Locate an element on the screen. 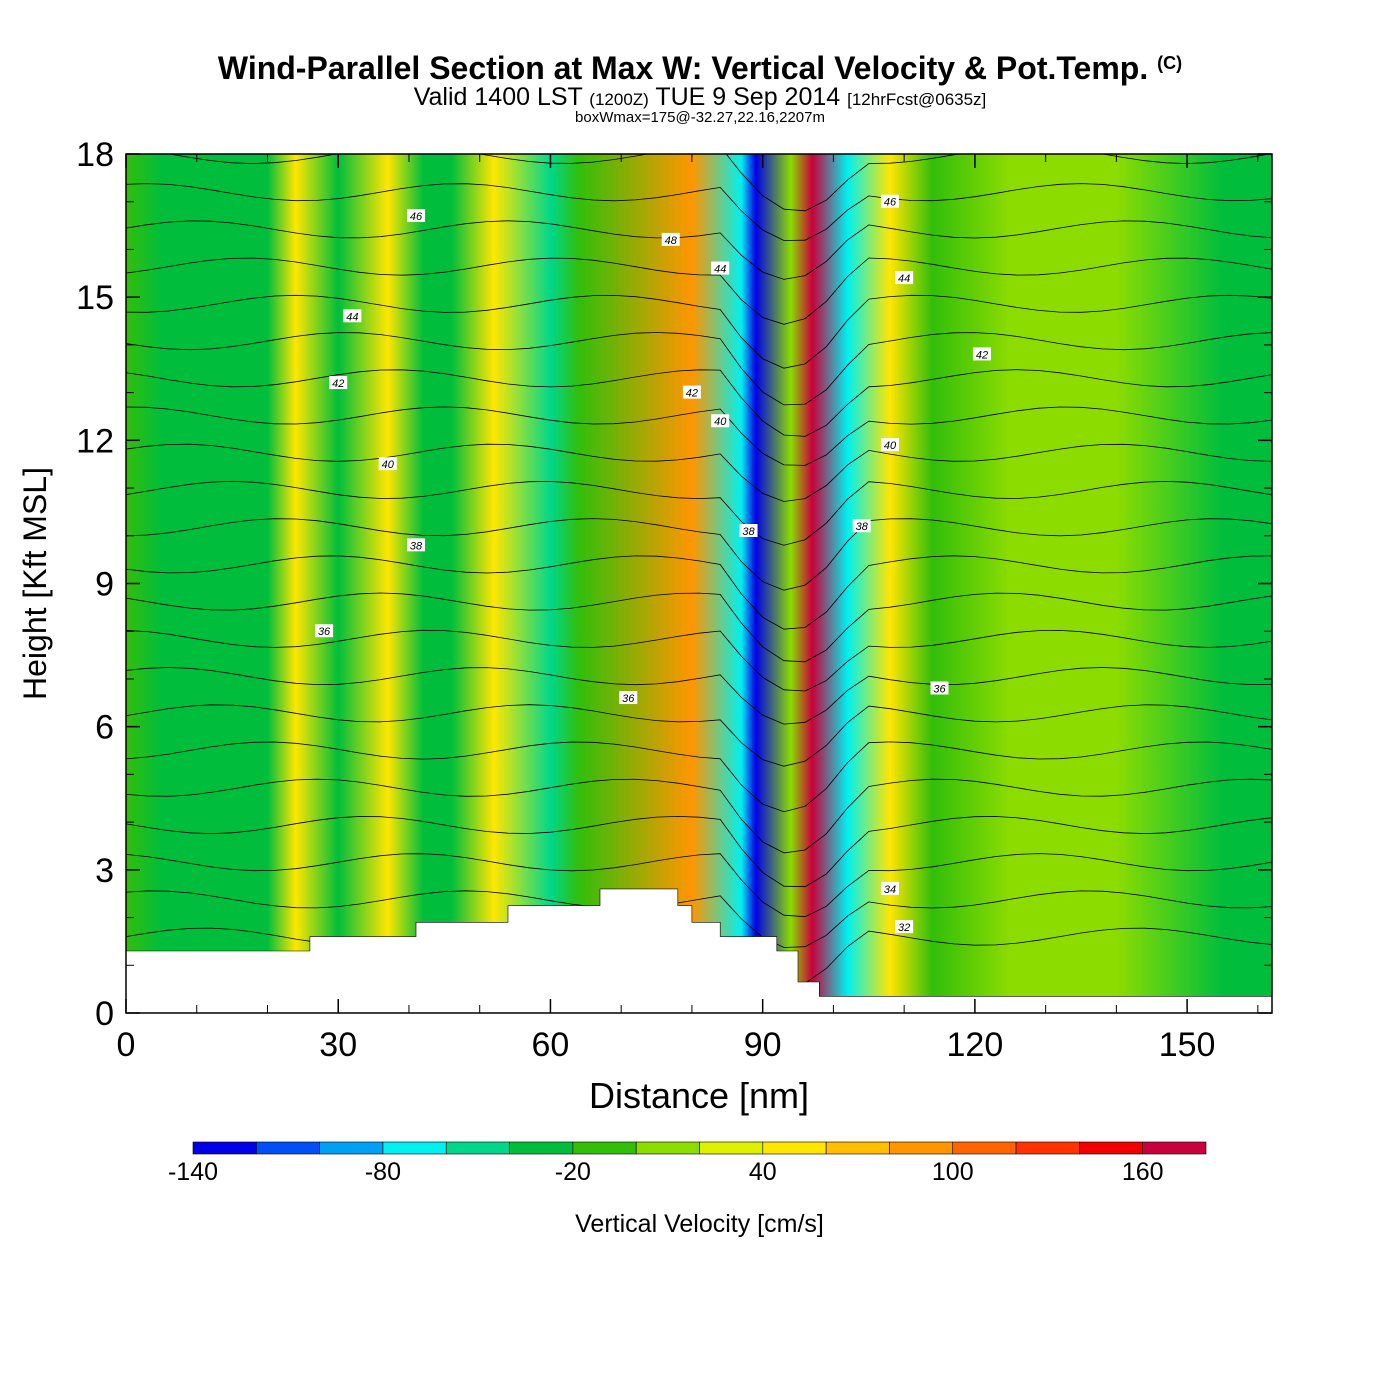 Image resolution: width=1400 pixels, height=1400 pixels. colorbar-label: Vertical Velocity [cm/s] is located at coordinates (699, 1224).